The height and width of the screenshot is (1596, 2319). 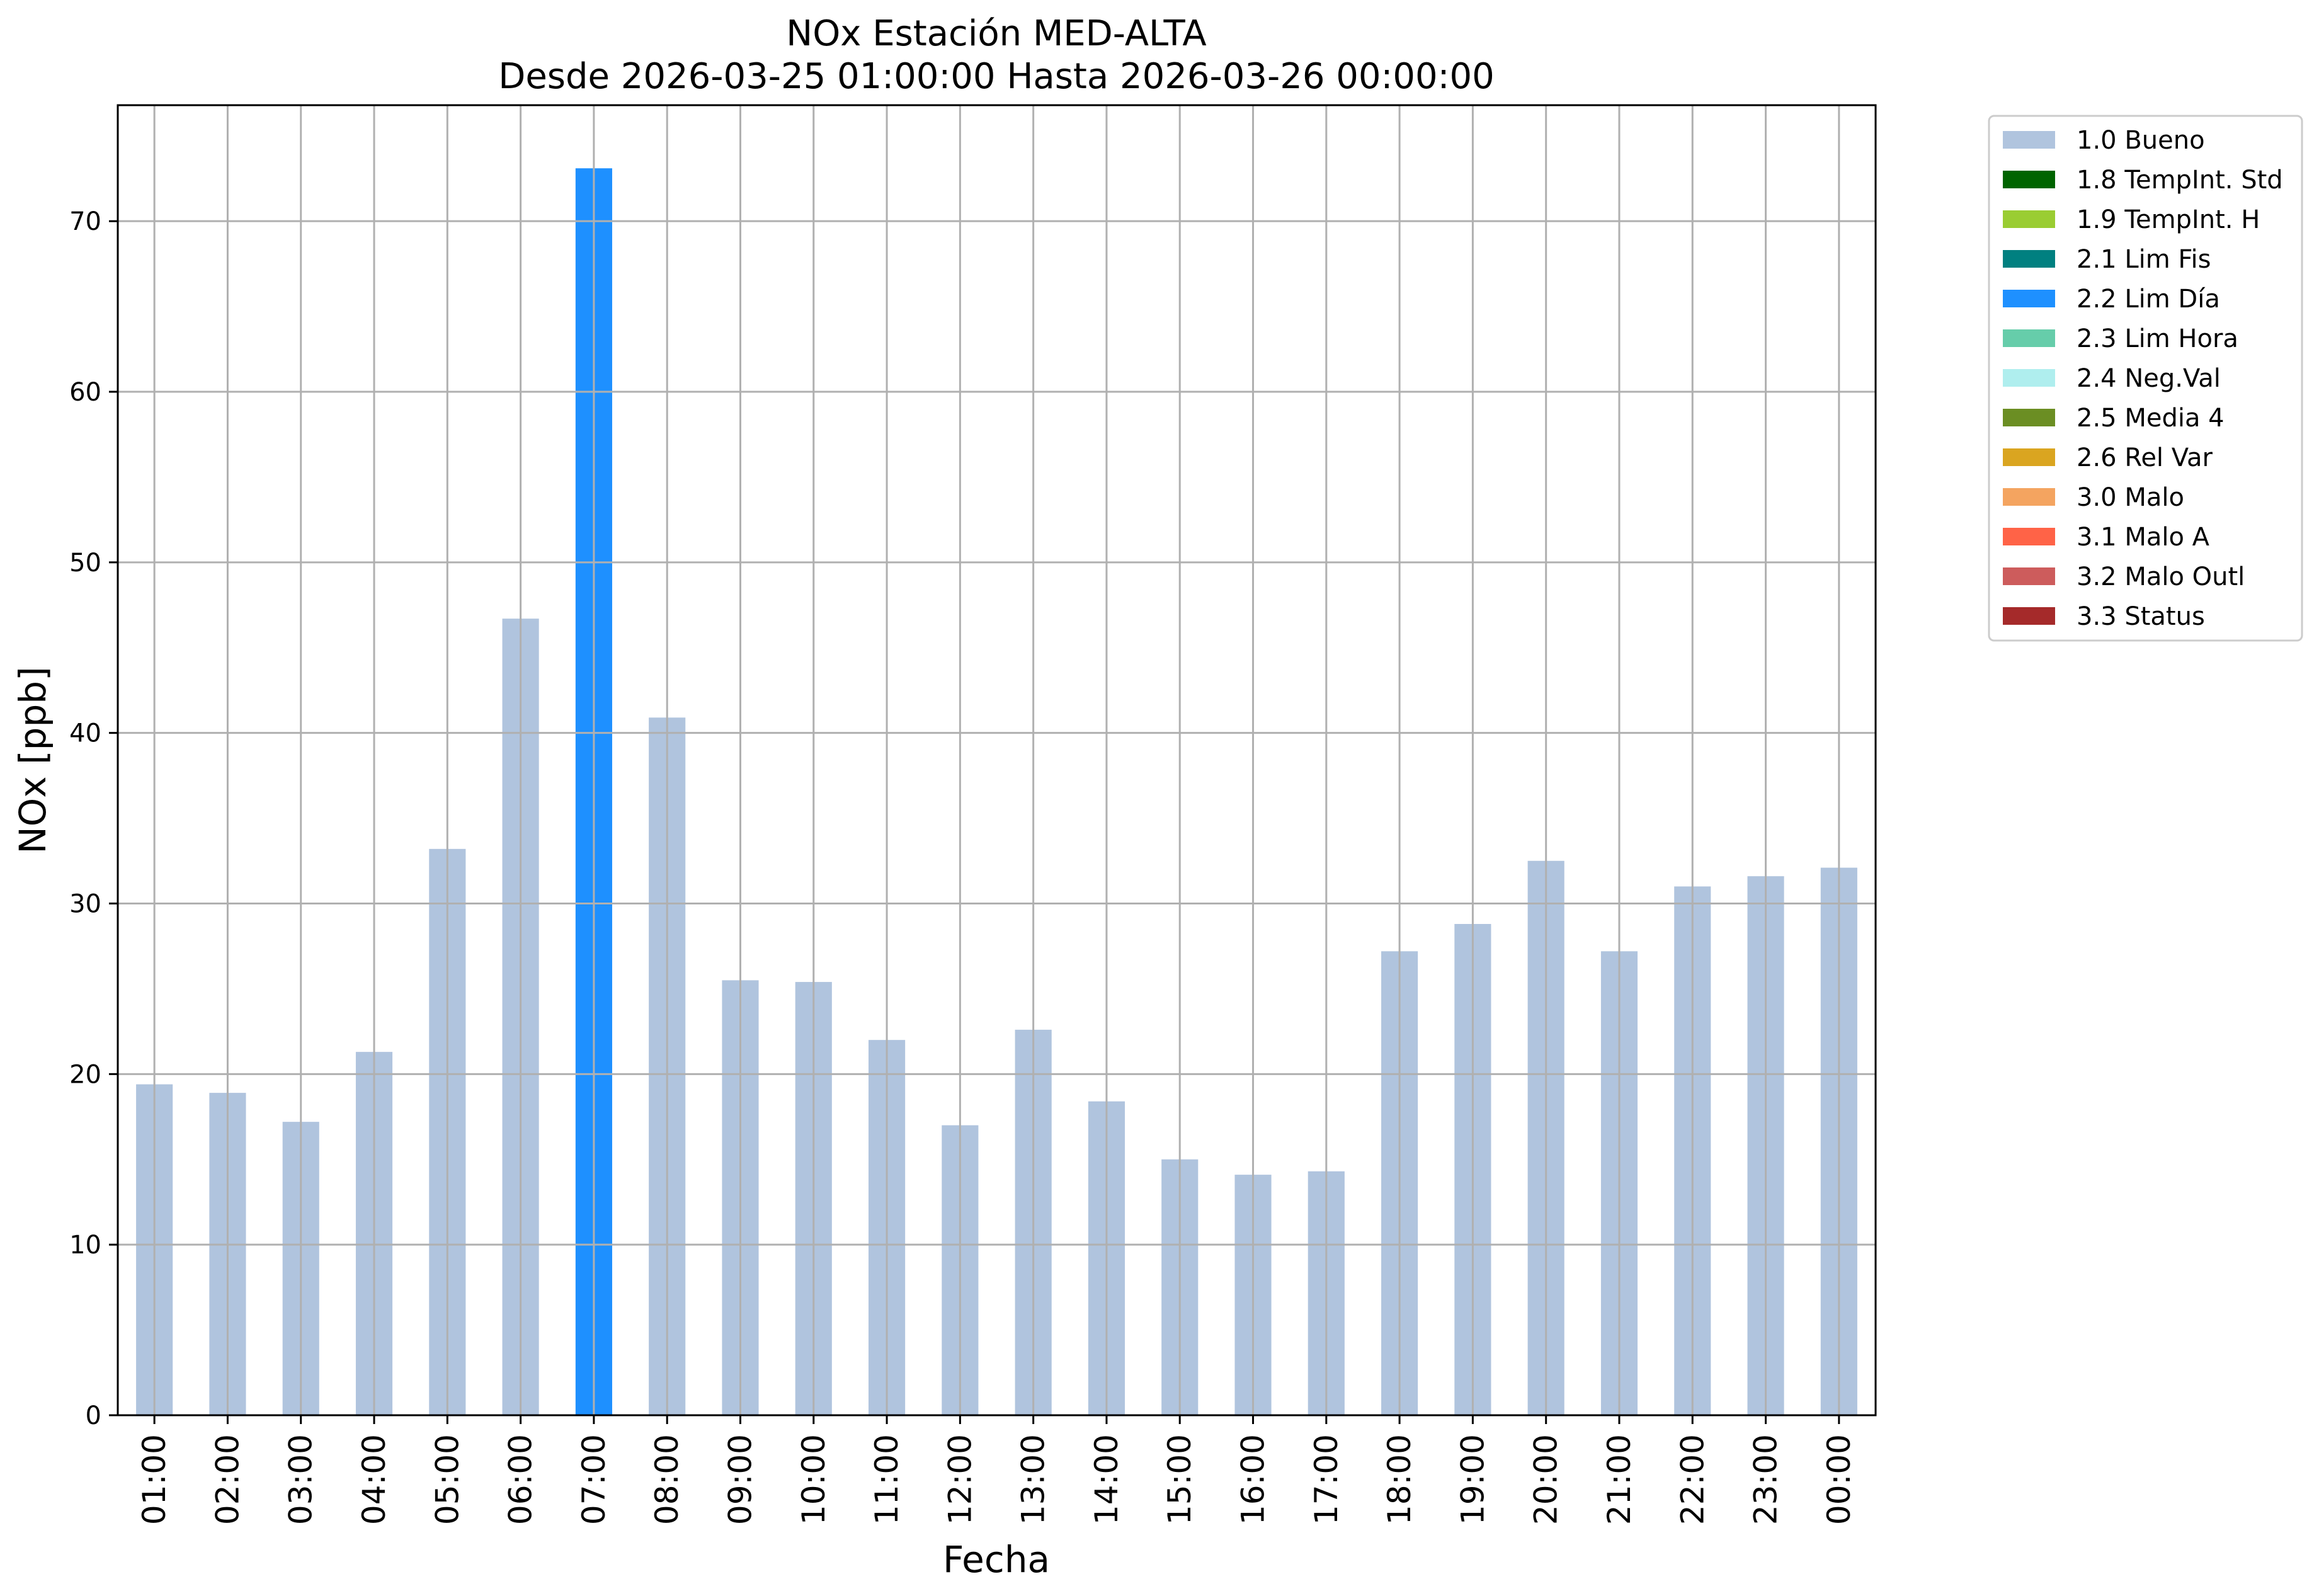 I want to click on legend-label: 3.0 Malo, so click(x=2130, y=497).